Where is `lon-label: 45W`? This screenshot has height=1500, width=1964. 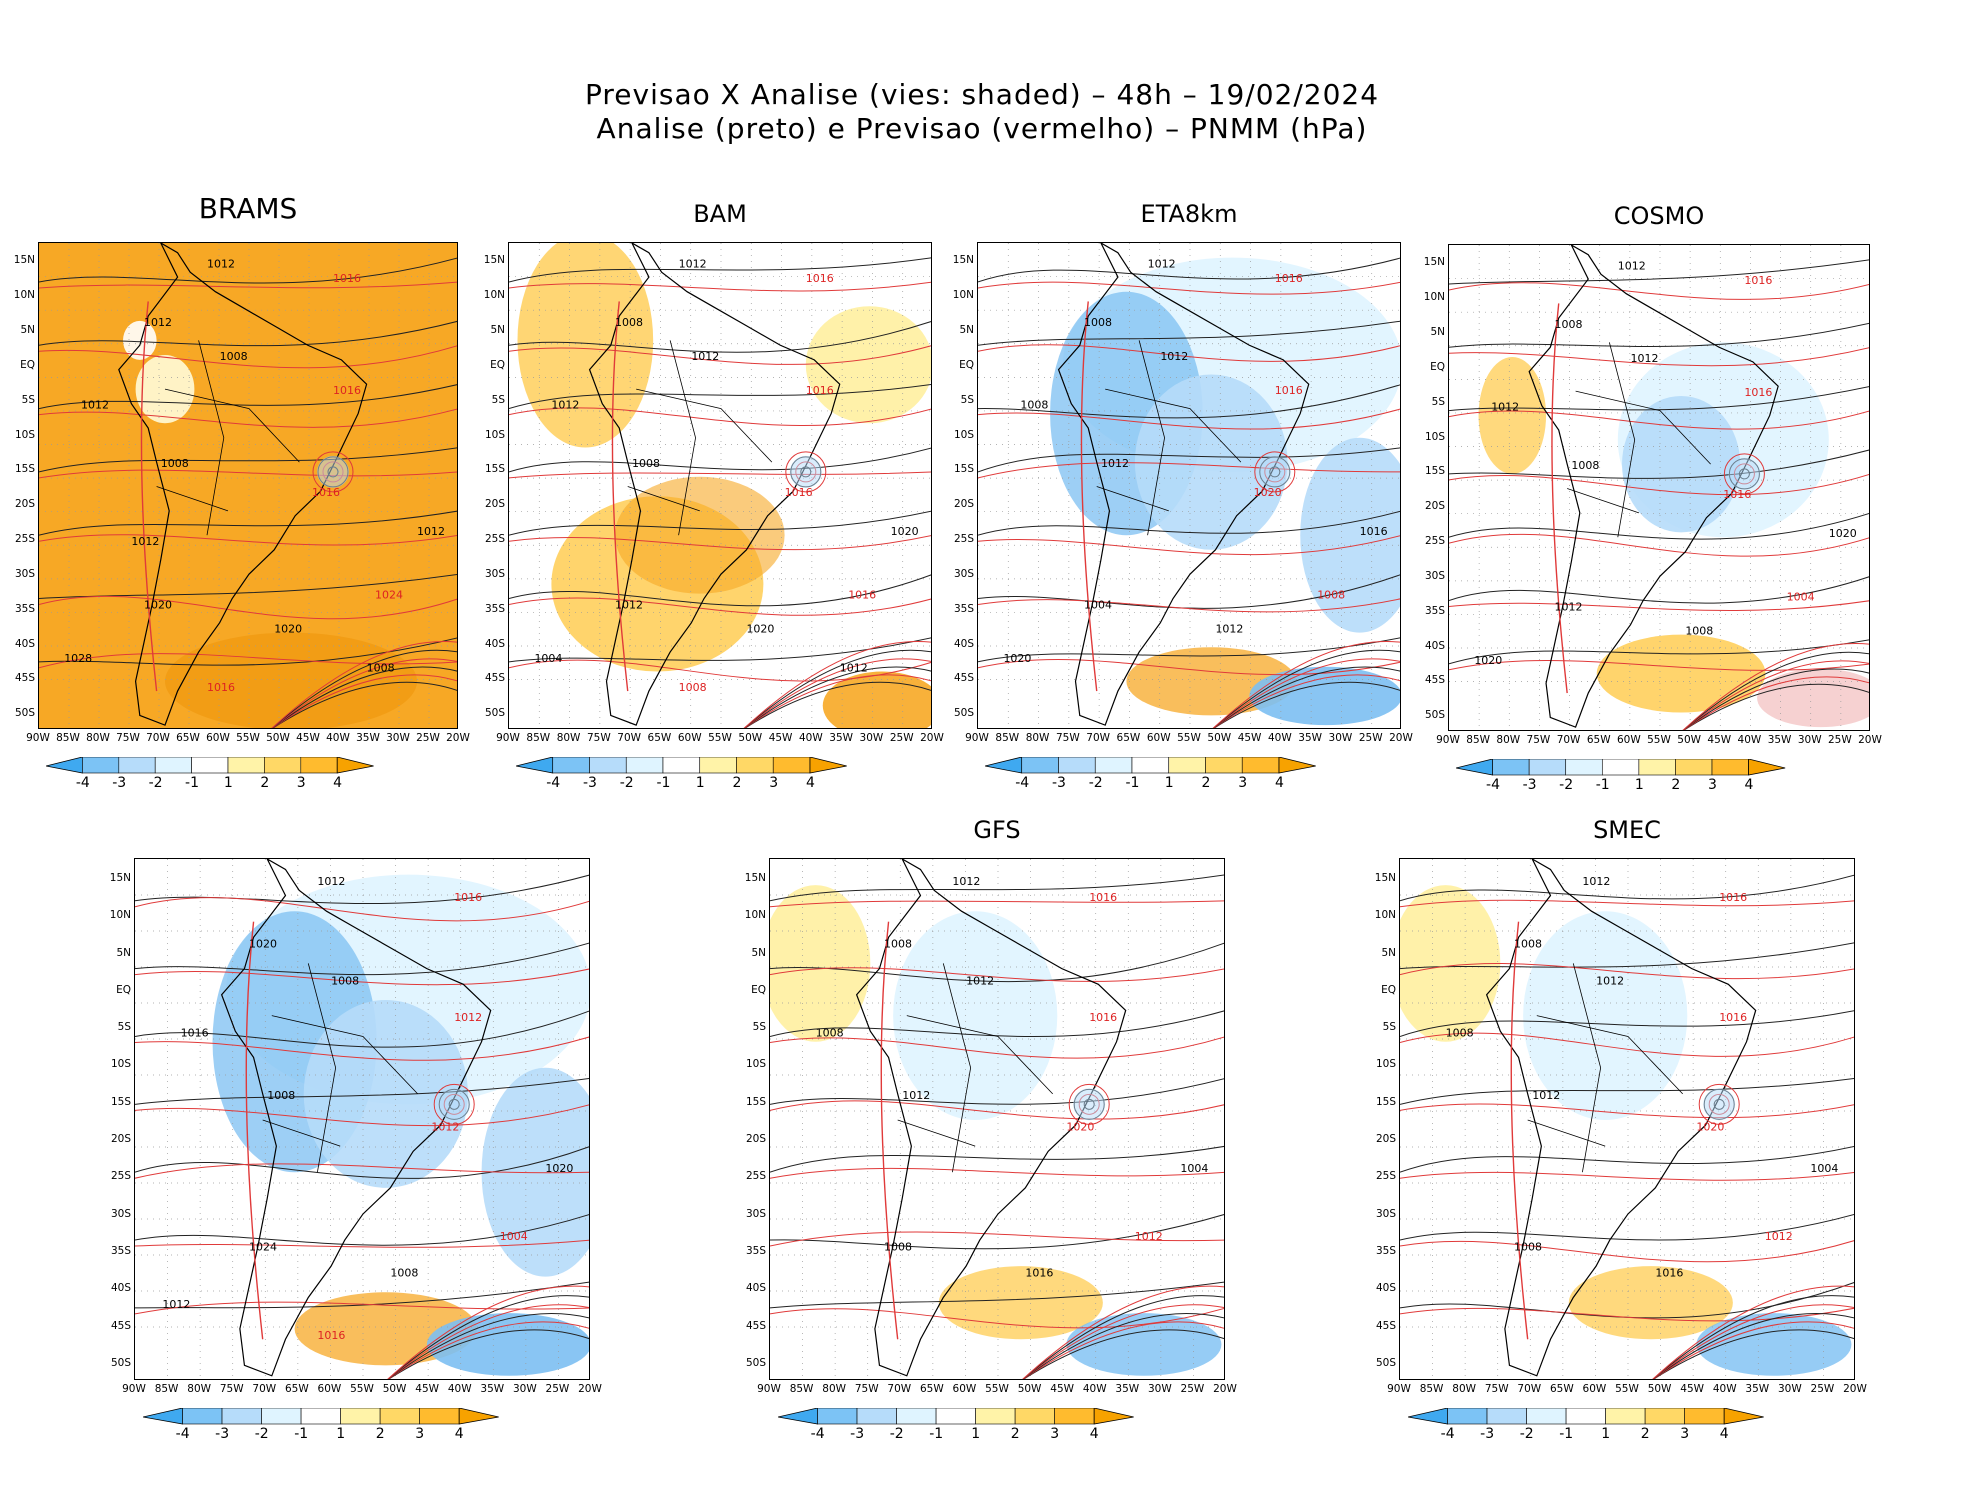 lon-label: 45W is located at coordinates (1719, 740).